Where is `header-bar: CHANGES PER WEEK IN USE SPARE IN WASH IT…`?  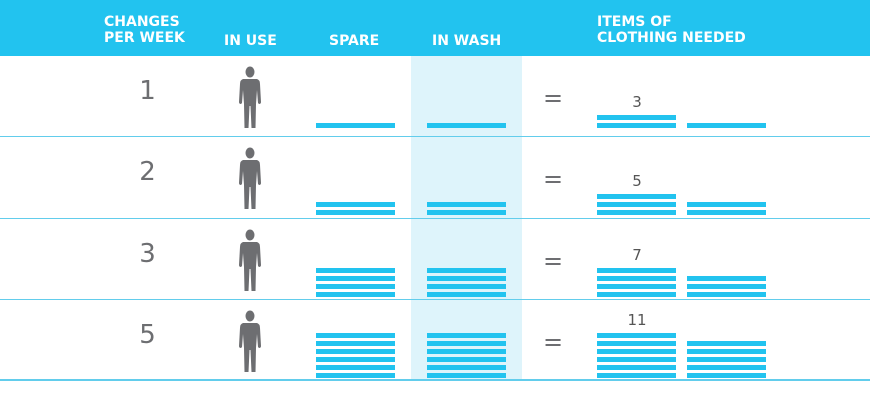
header-bar: CHANGES PER WEEK IN USE SPARE IN WASH IT… is located at coordinates (435, 28).